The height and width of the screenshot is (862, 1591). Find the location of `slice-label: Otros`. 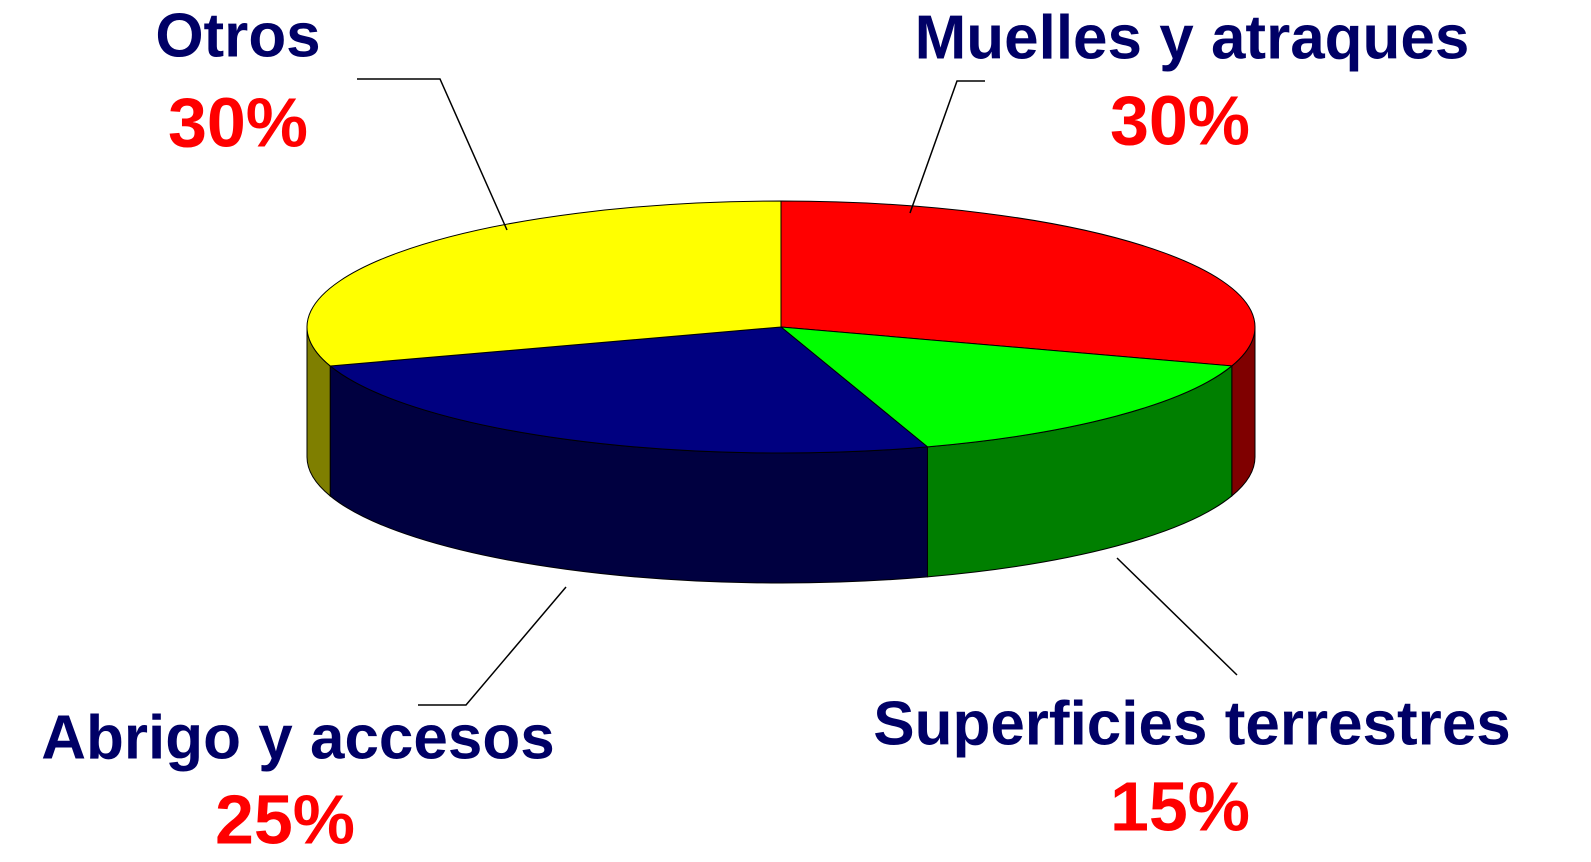

slice-label: Otros is located at coordinates (237, 35).